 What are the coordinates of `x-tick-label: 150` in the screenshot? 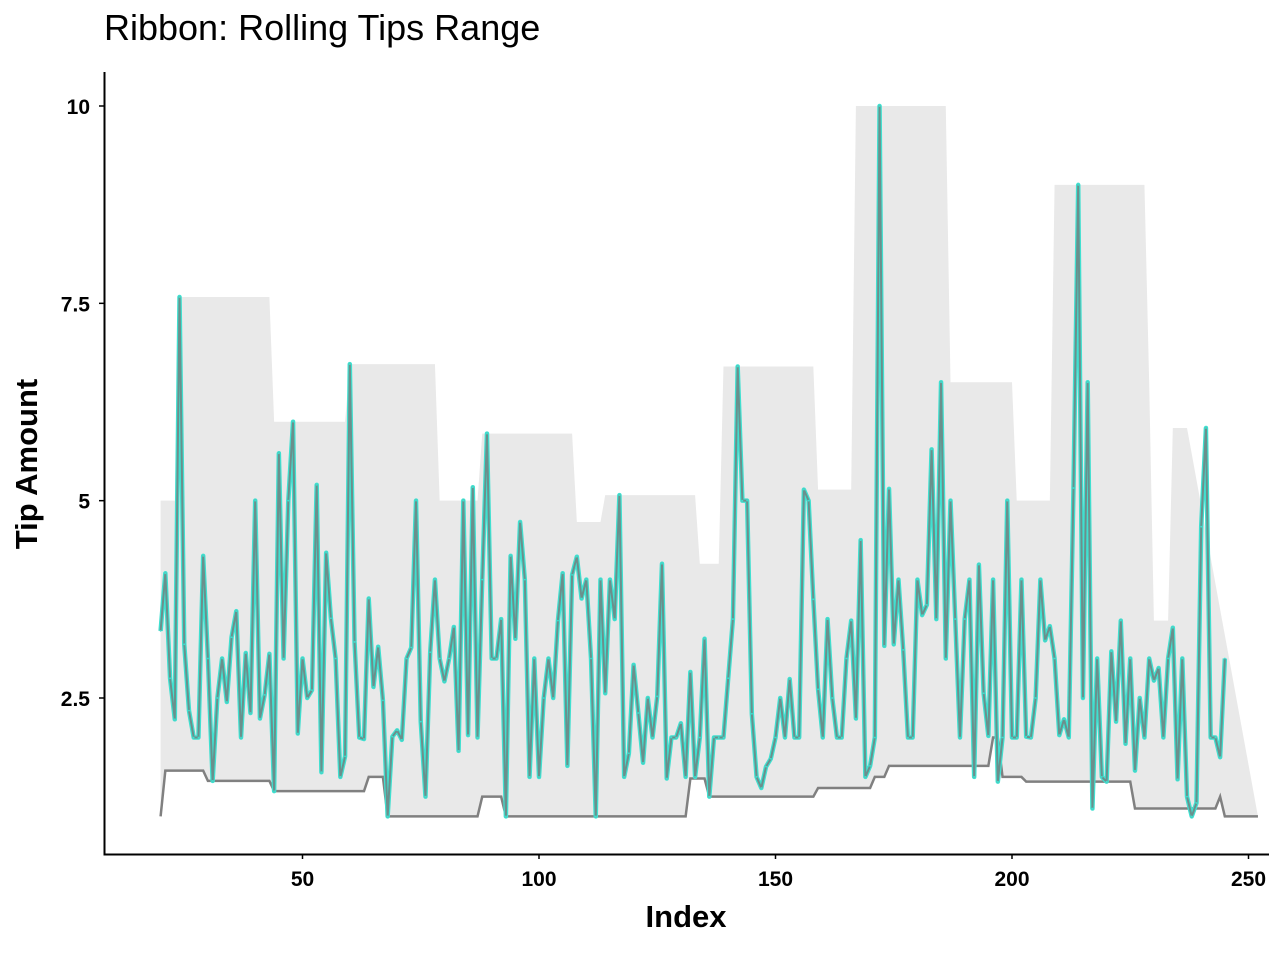 It's located at (775, 879).